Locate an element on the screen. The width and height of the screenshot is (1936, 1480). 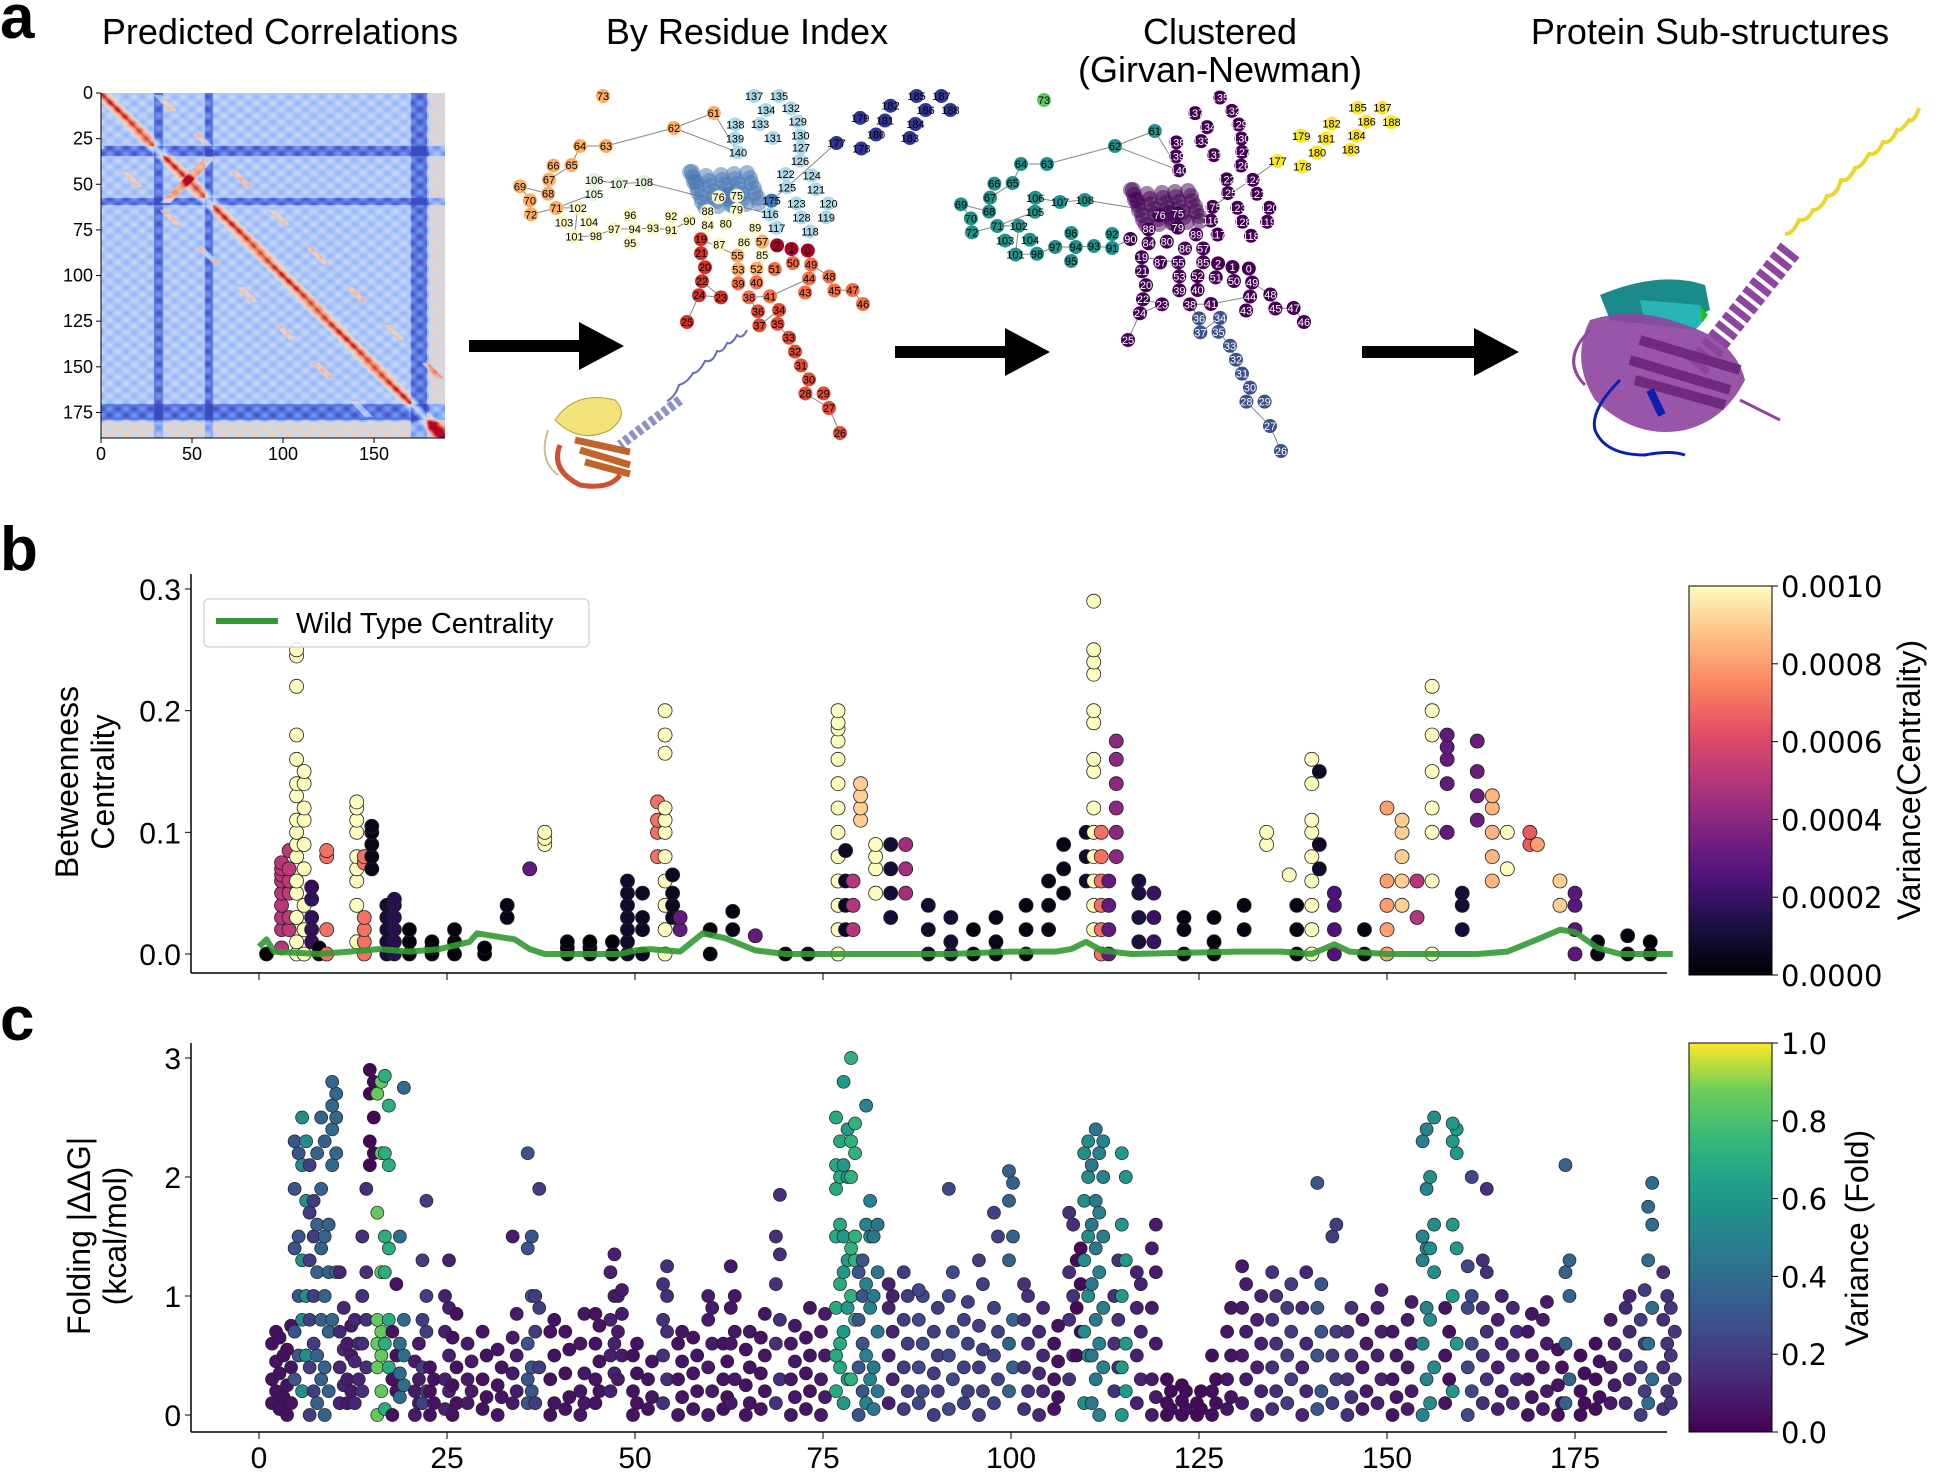
graph-node: 101 is located at coordinates (574, 236).